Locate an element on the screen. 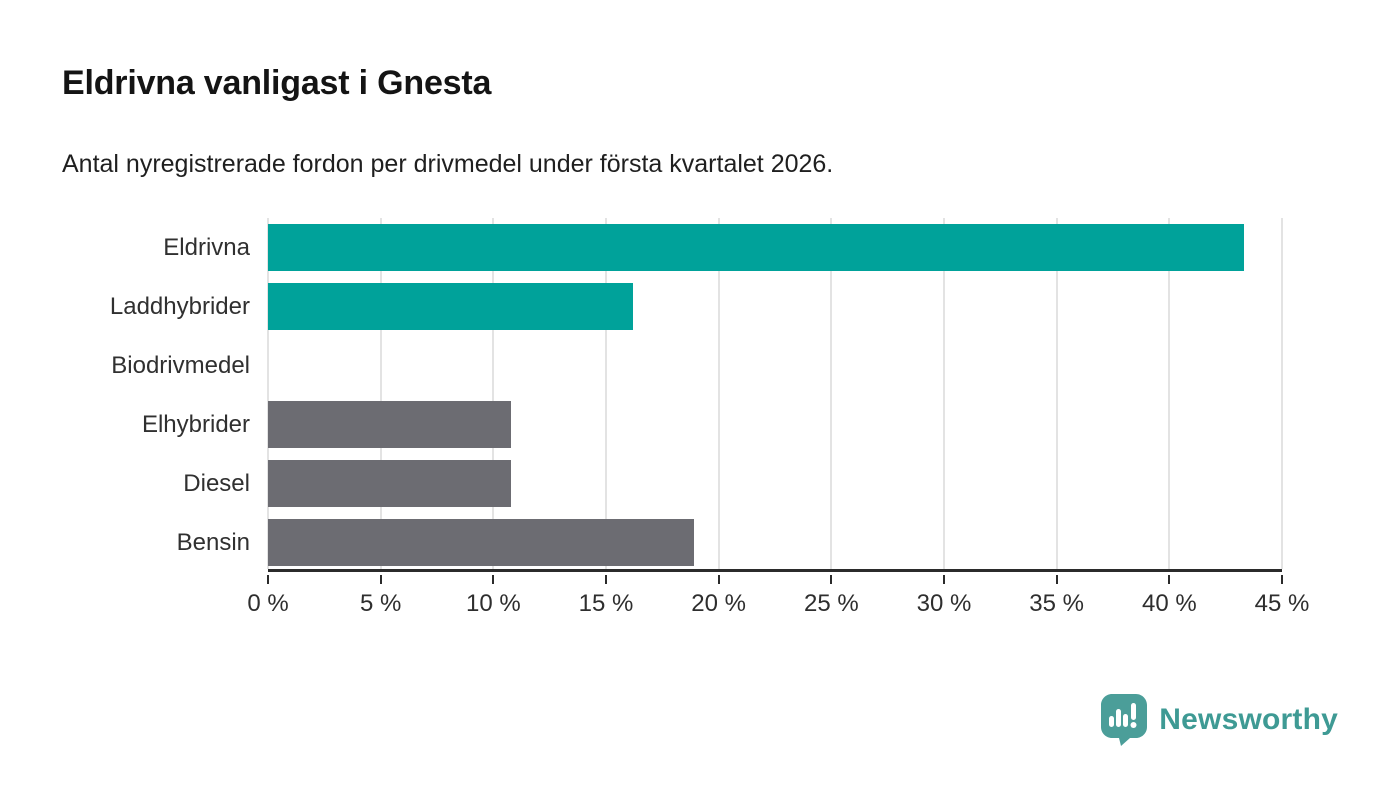  newsworthy-logo: Newsworthy is located at coordinates (1219, 720).